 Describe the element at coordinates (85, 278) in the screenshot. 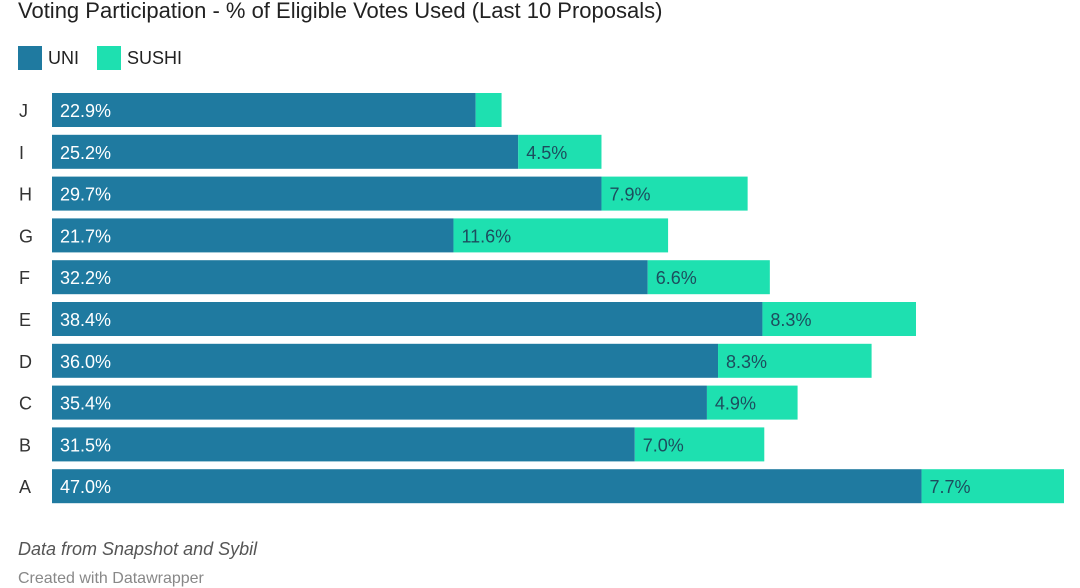

I see `value-label-uni-f: 32.2%` at that location.